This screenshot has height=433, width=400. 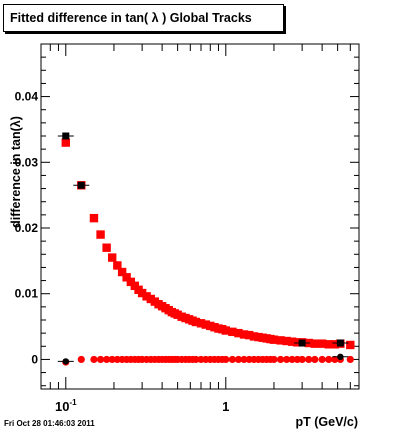 What do you see at coordinates (73, 402) in the screenshot?
I see `x-tick-label-exponent: -1` at bounding box center [73, 402].